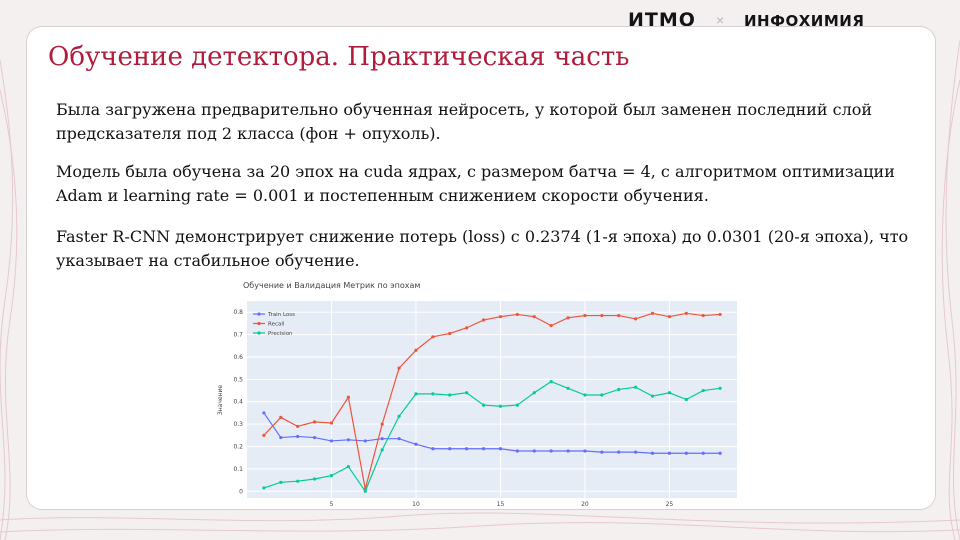 The height and width of the screenshot is (540, 960). Describe the element at coordinates (804, 21) in the screenshot. I see `infochemistry-logo: ИНФОХИМИЯ` at that location.